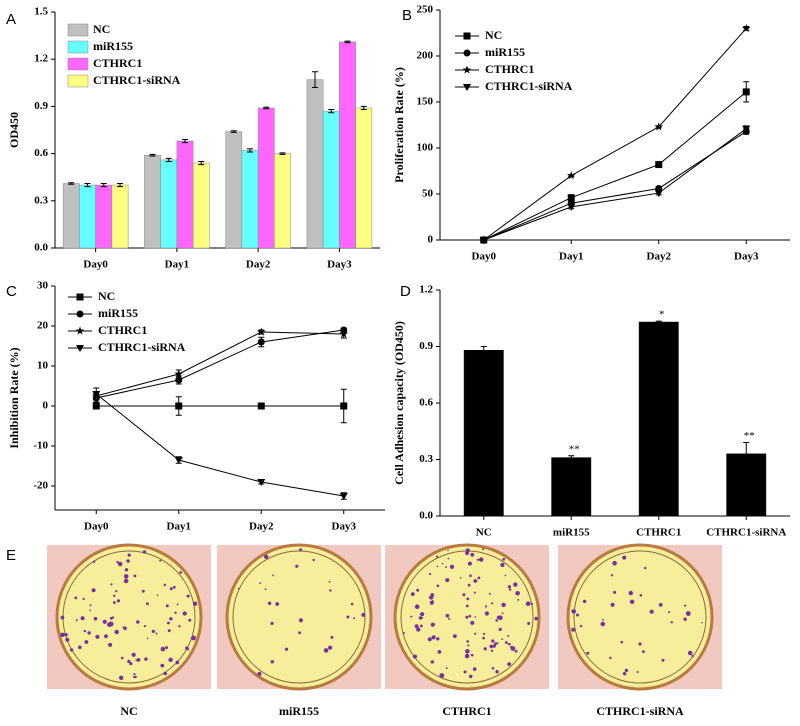 The width and height of the screenshot is (800, 726). Describe the element at coordinates (571, 533) in the screenshot. I see `x-tick-label: miR155` at that location.